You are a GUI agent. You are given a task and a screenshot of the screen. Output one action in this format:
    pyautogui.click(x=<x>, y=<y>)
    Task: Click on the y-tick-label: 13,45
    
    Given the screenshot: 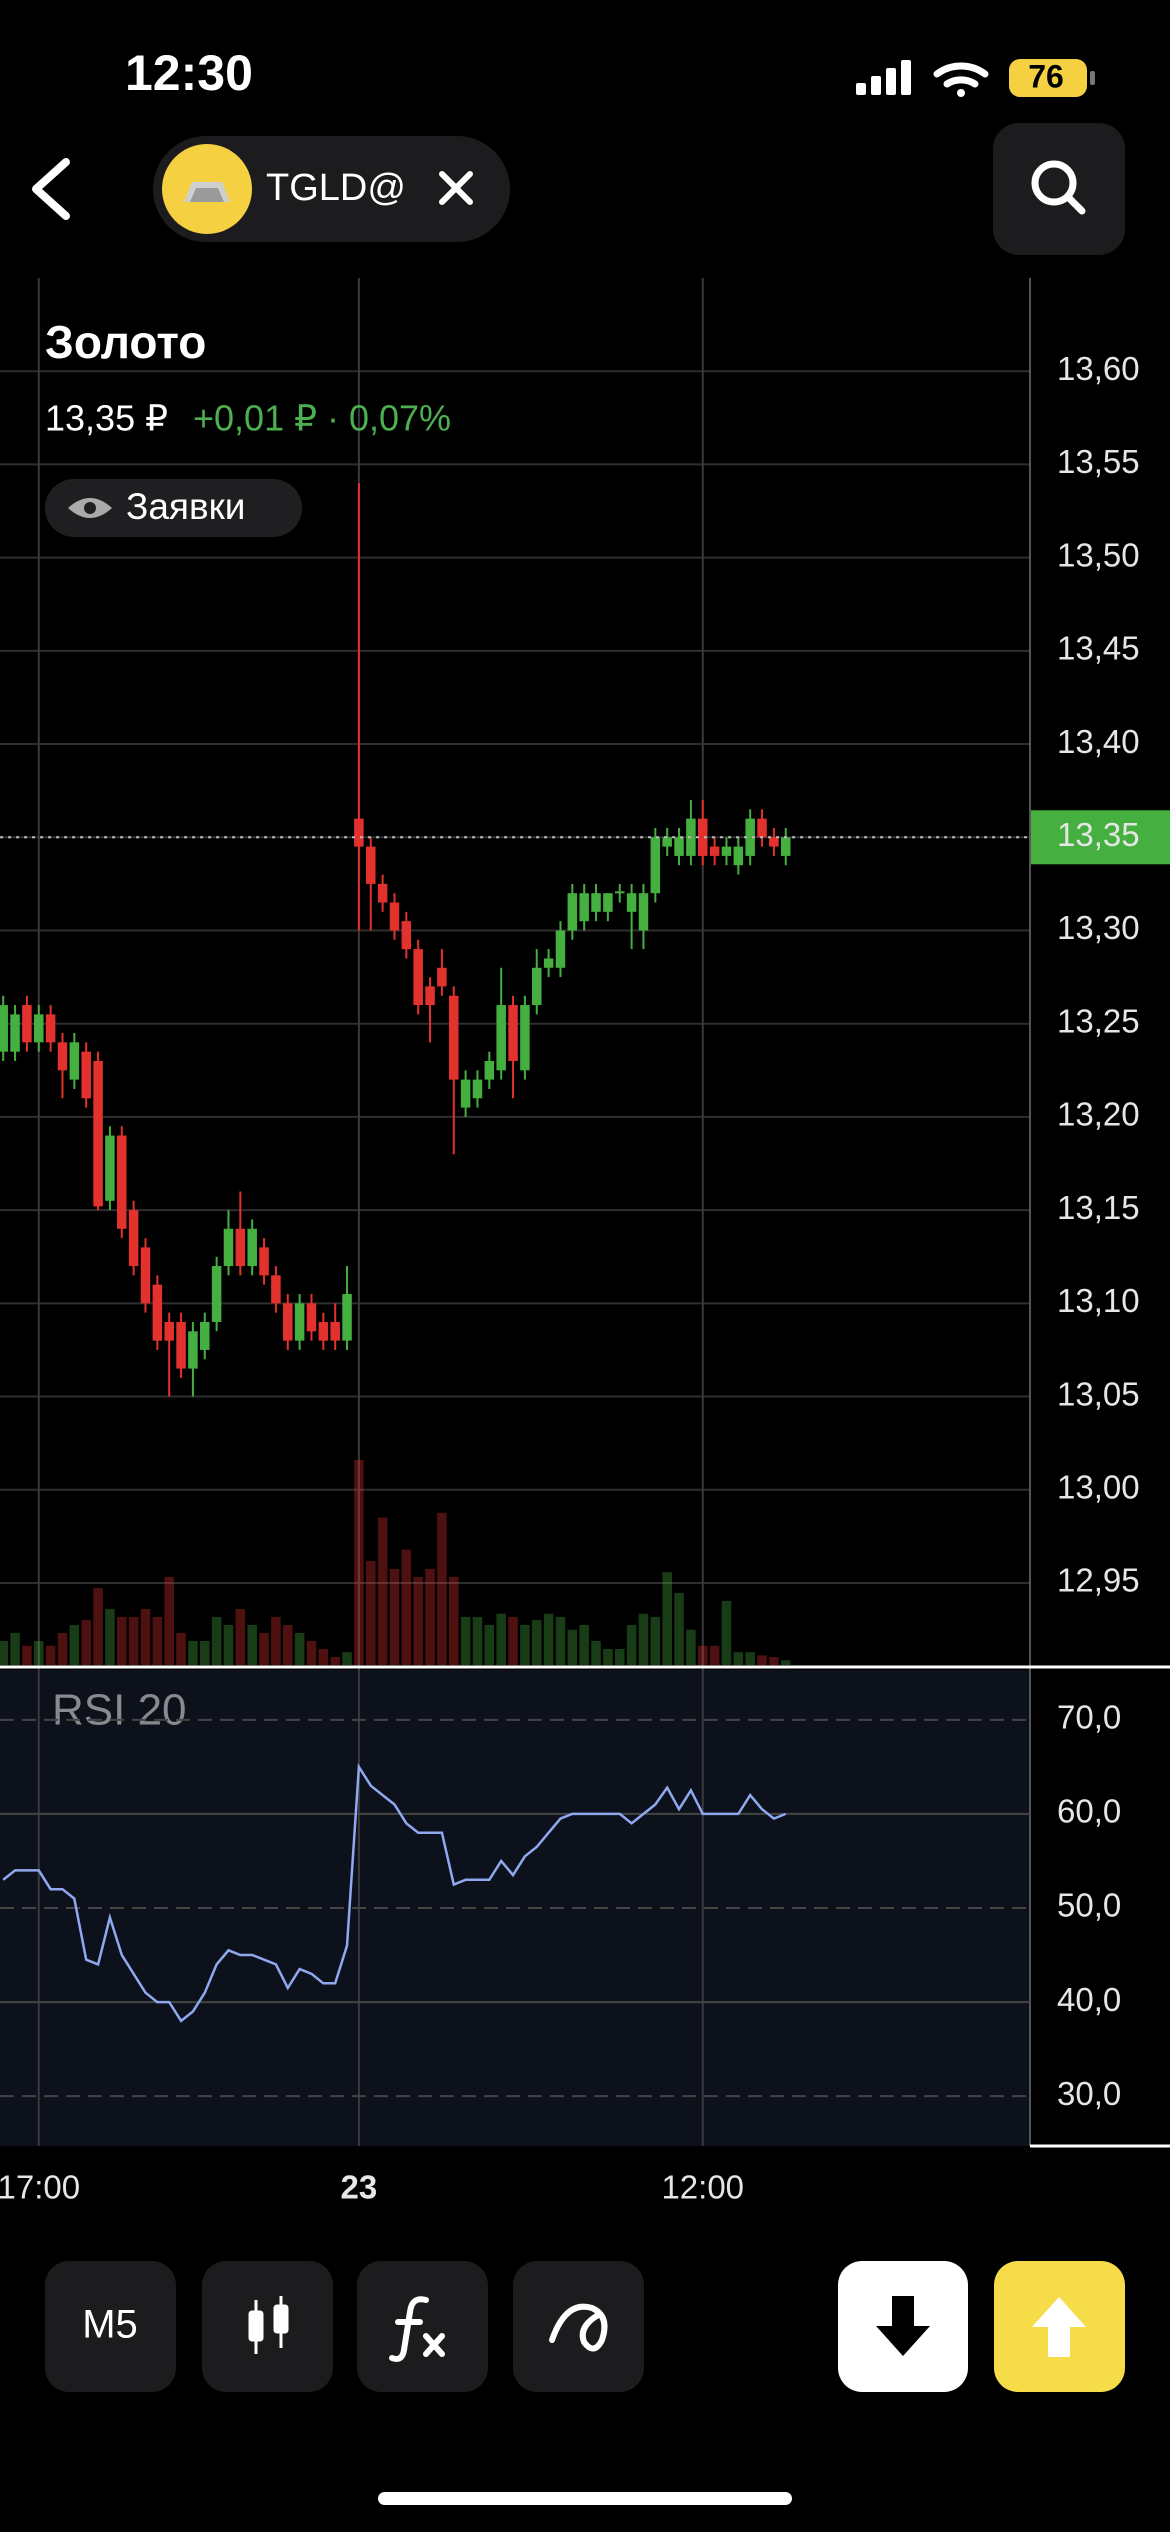 What is the action you would take?
    pyautogui.click(x=1098, y=648)
    